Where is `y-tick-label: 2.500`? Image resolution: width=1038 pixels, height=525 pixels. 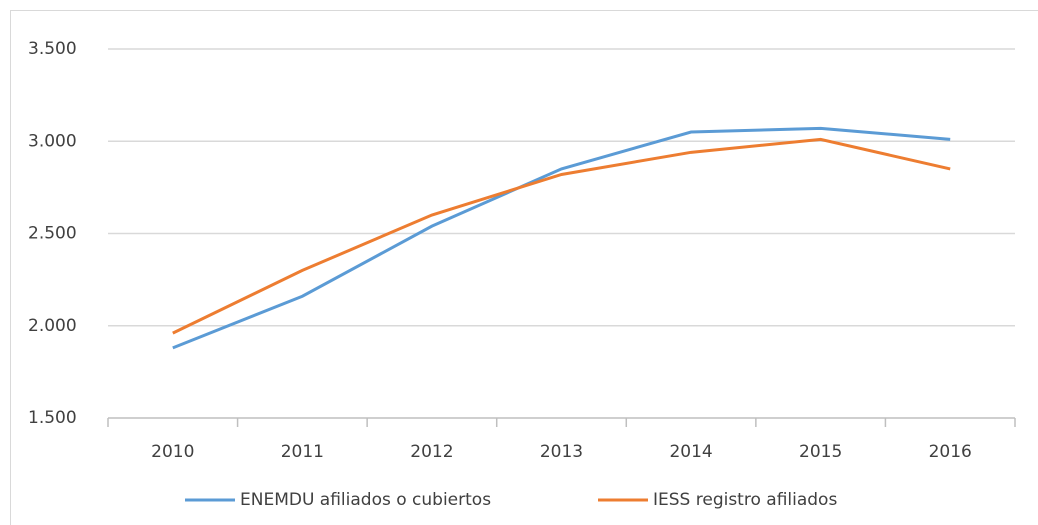
y-tick-label: 2.500 is located at coordinates (52, 234).